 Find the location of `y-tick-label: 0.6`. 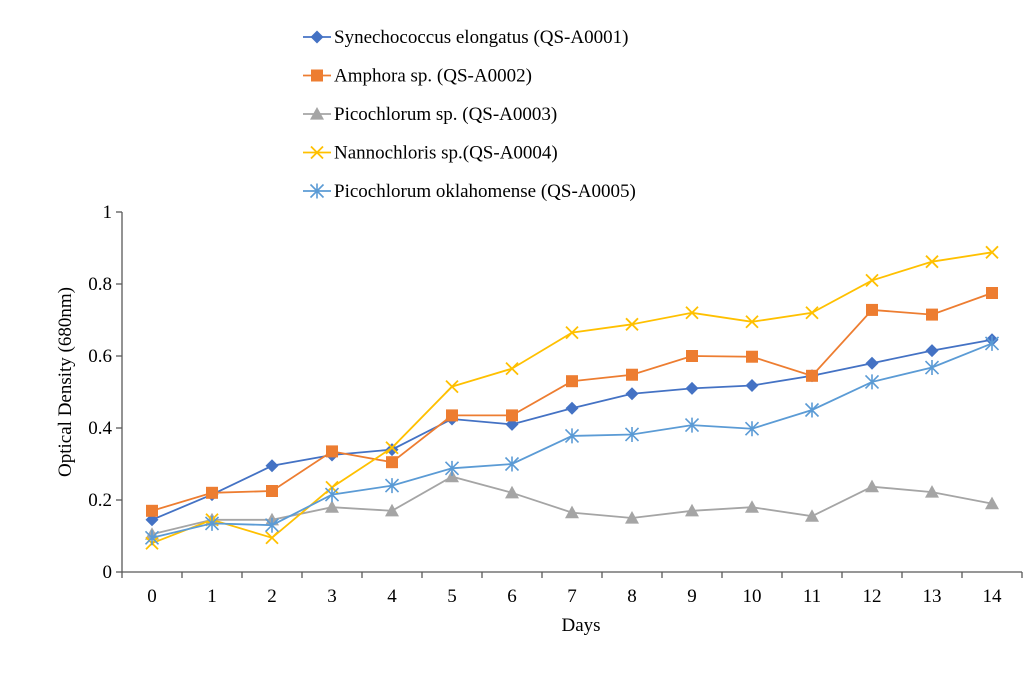

y-tick-label: 0.6 is located at coordinates (100, 356).